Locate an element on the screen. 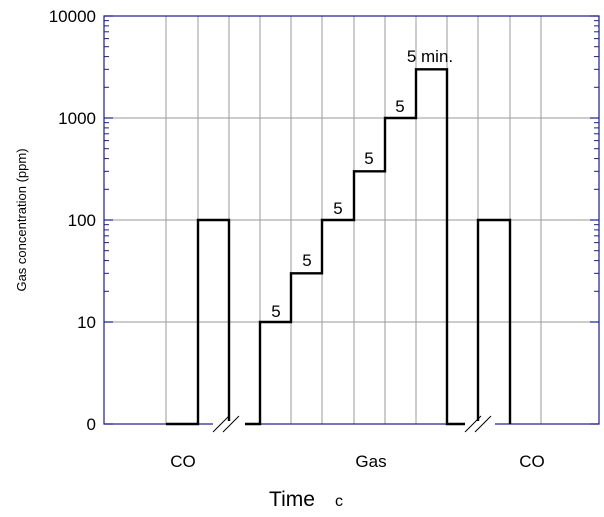 This screenshot has height=517, width=604. category-labels: CO Gas CO is located at coordinates (357, 461).